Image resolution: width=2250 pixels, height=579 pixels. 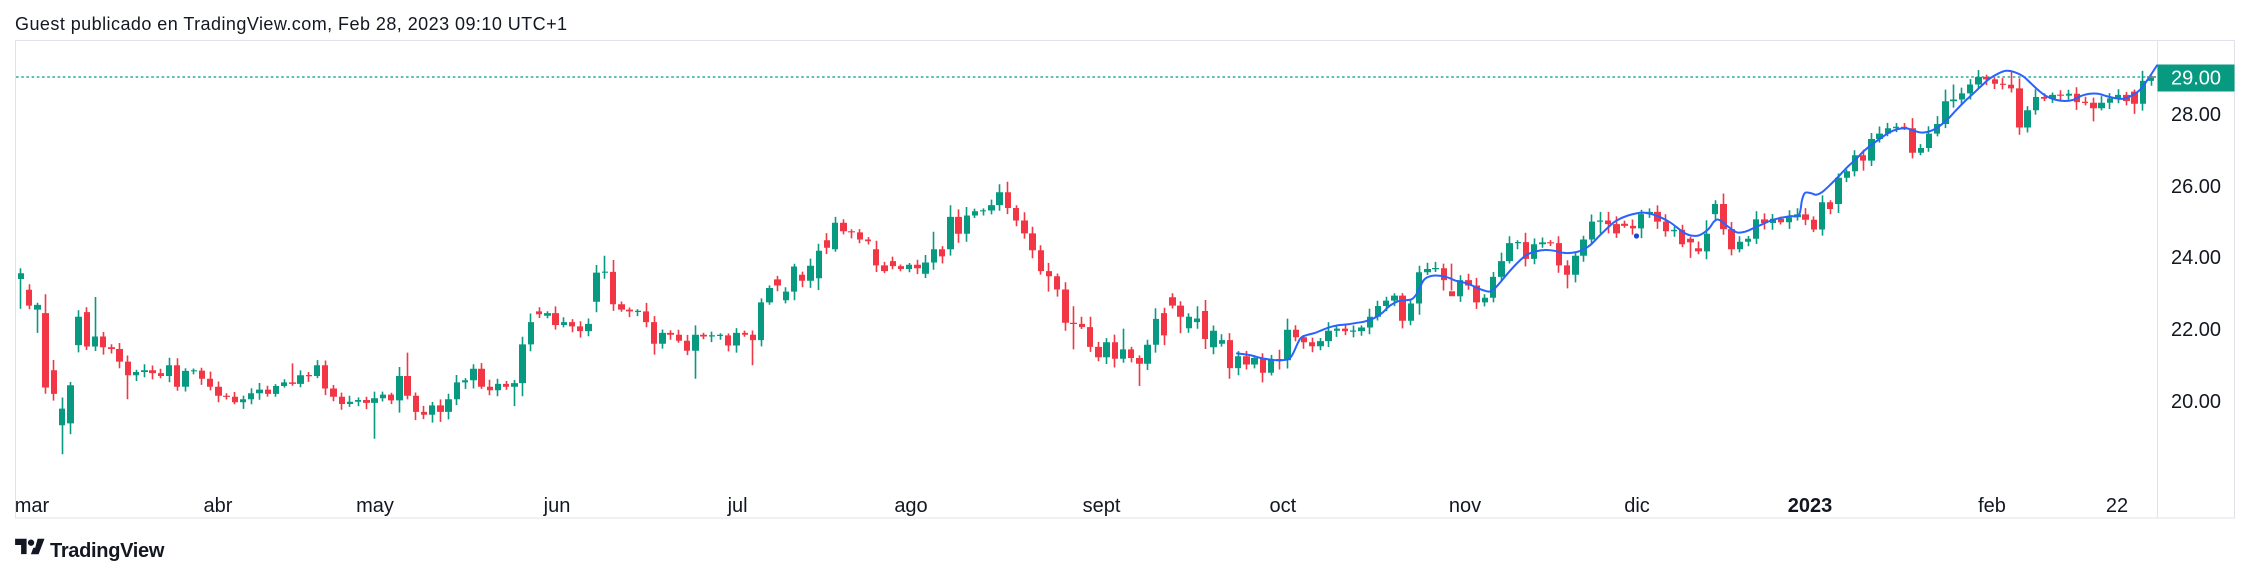 What do you see at coordinates (2196, 402) in the screenshot?
I see `svg-text: 20.00` at bounding box center [2196, 402].